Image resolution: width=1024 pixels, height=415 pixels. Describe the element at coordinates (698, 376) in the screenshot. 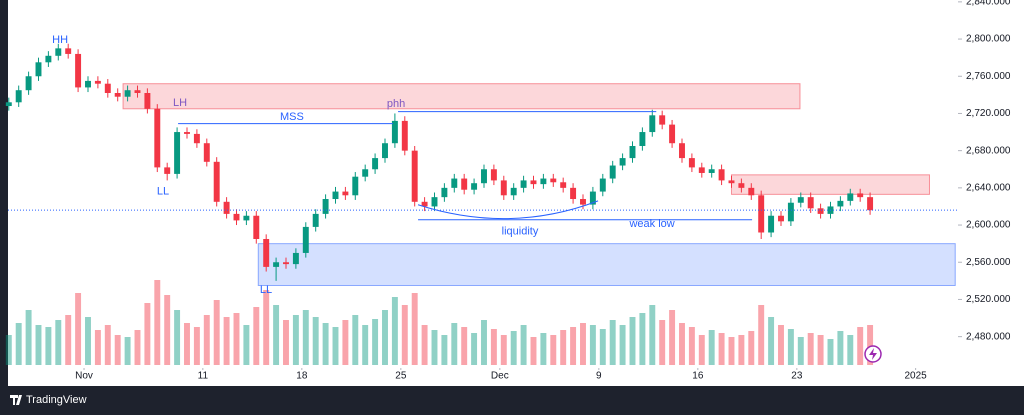

I see `x-tick-label: 16` at that location.